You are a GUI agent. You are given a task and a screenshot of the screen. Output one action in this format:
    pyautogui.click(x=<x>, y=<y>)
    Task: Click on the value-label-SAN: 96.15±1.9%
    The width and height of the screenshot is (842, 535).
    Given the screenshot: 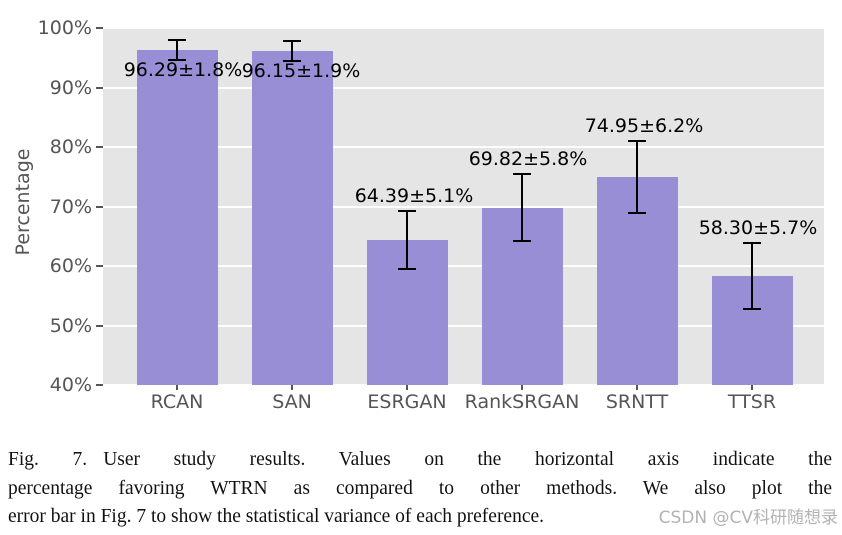 What is the action you would take?
    pyautogui.click(x=301, y=70)
    